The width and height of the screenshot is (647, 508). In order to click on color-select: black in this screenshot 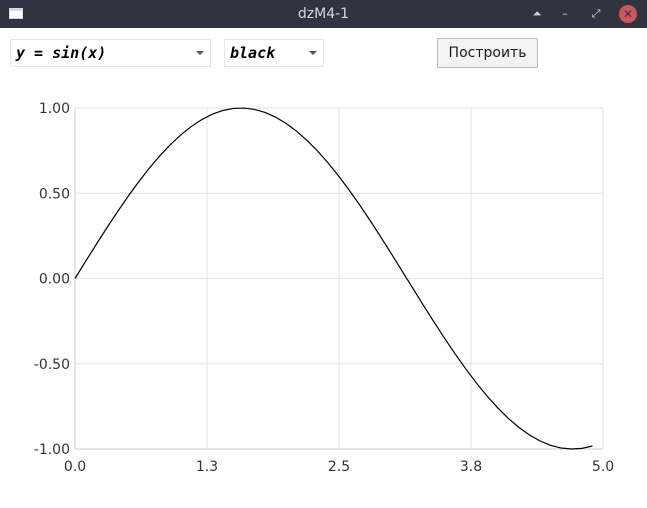, I will do `click(274, 53)`.